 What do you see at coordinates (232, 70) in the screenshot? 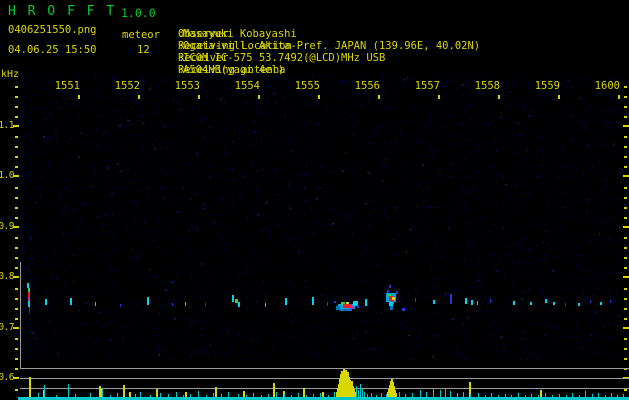
I see `station-label: Receiving antenna` at bounding box center [232, 70].